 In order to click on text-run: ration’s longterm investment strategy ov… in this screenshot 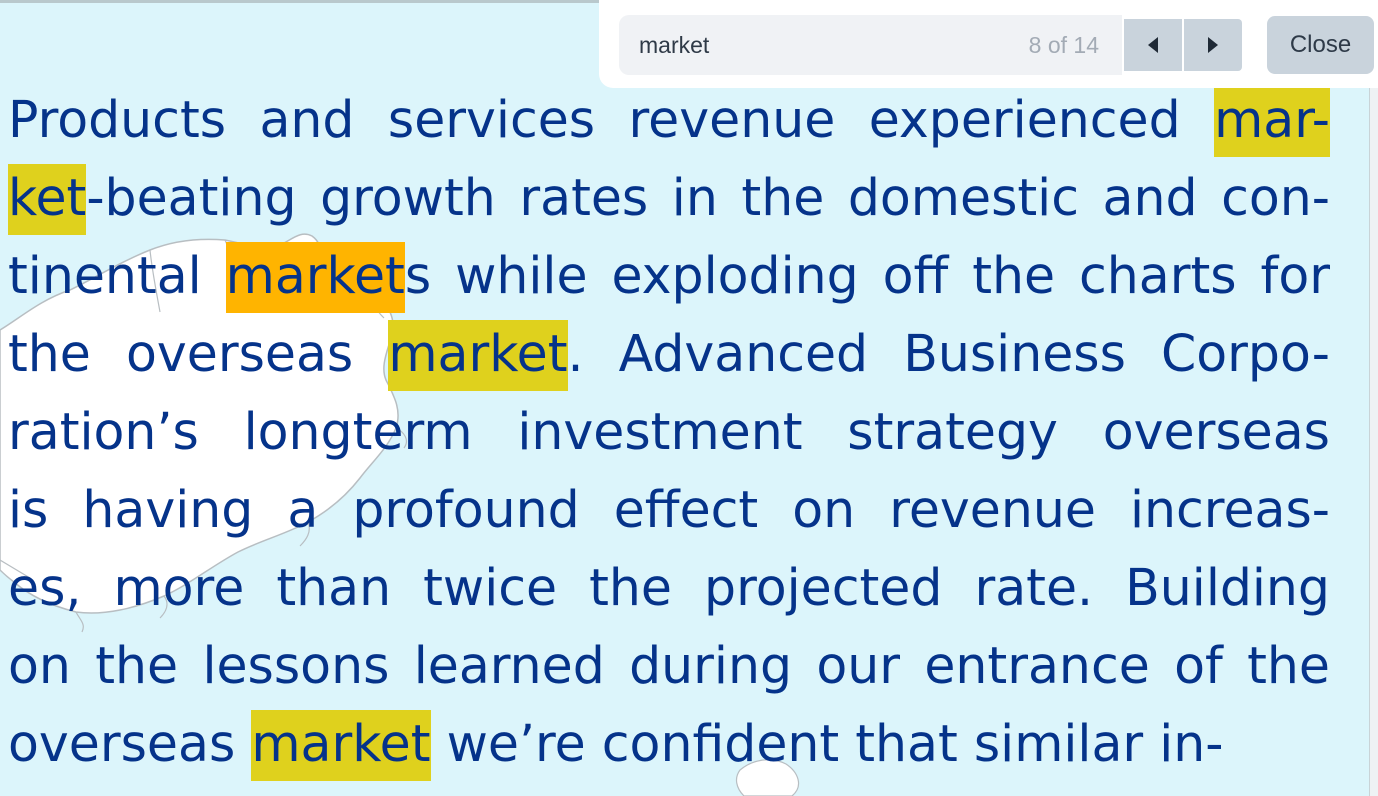, I will do `click(669, 431)`.